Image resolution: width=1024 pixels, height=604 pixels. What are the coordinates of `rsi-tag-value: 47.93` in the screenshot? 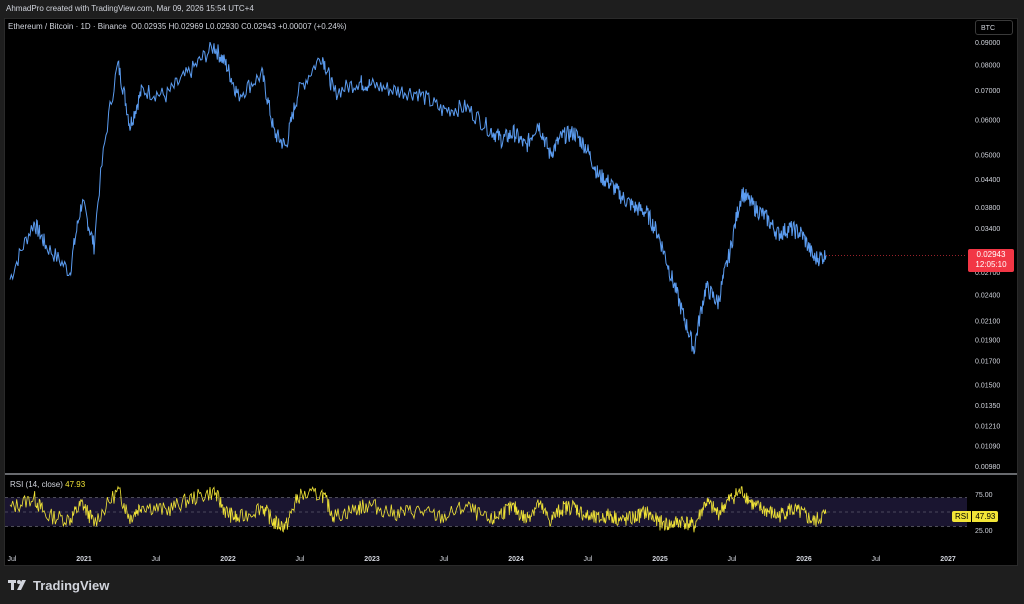 It's located at (985, 516).